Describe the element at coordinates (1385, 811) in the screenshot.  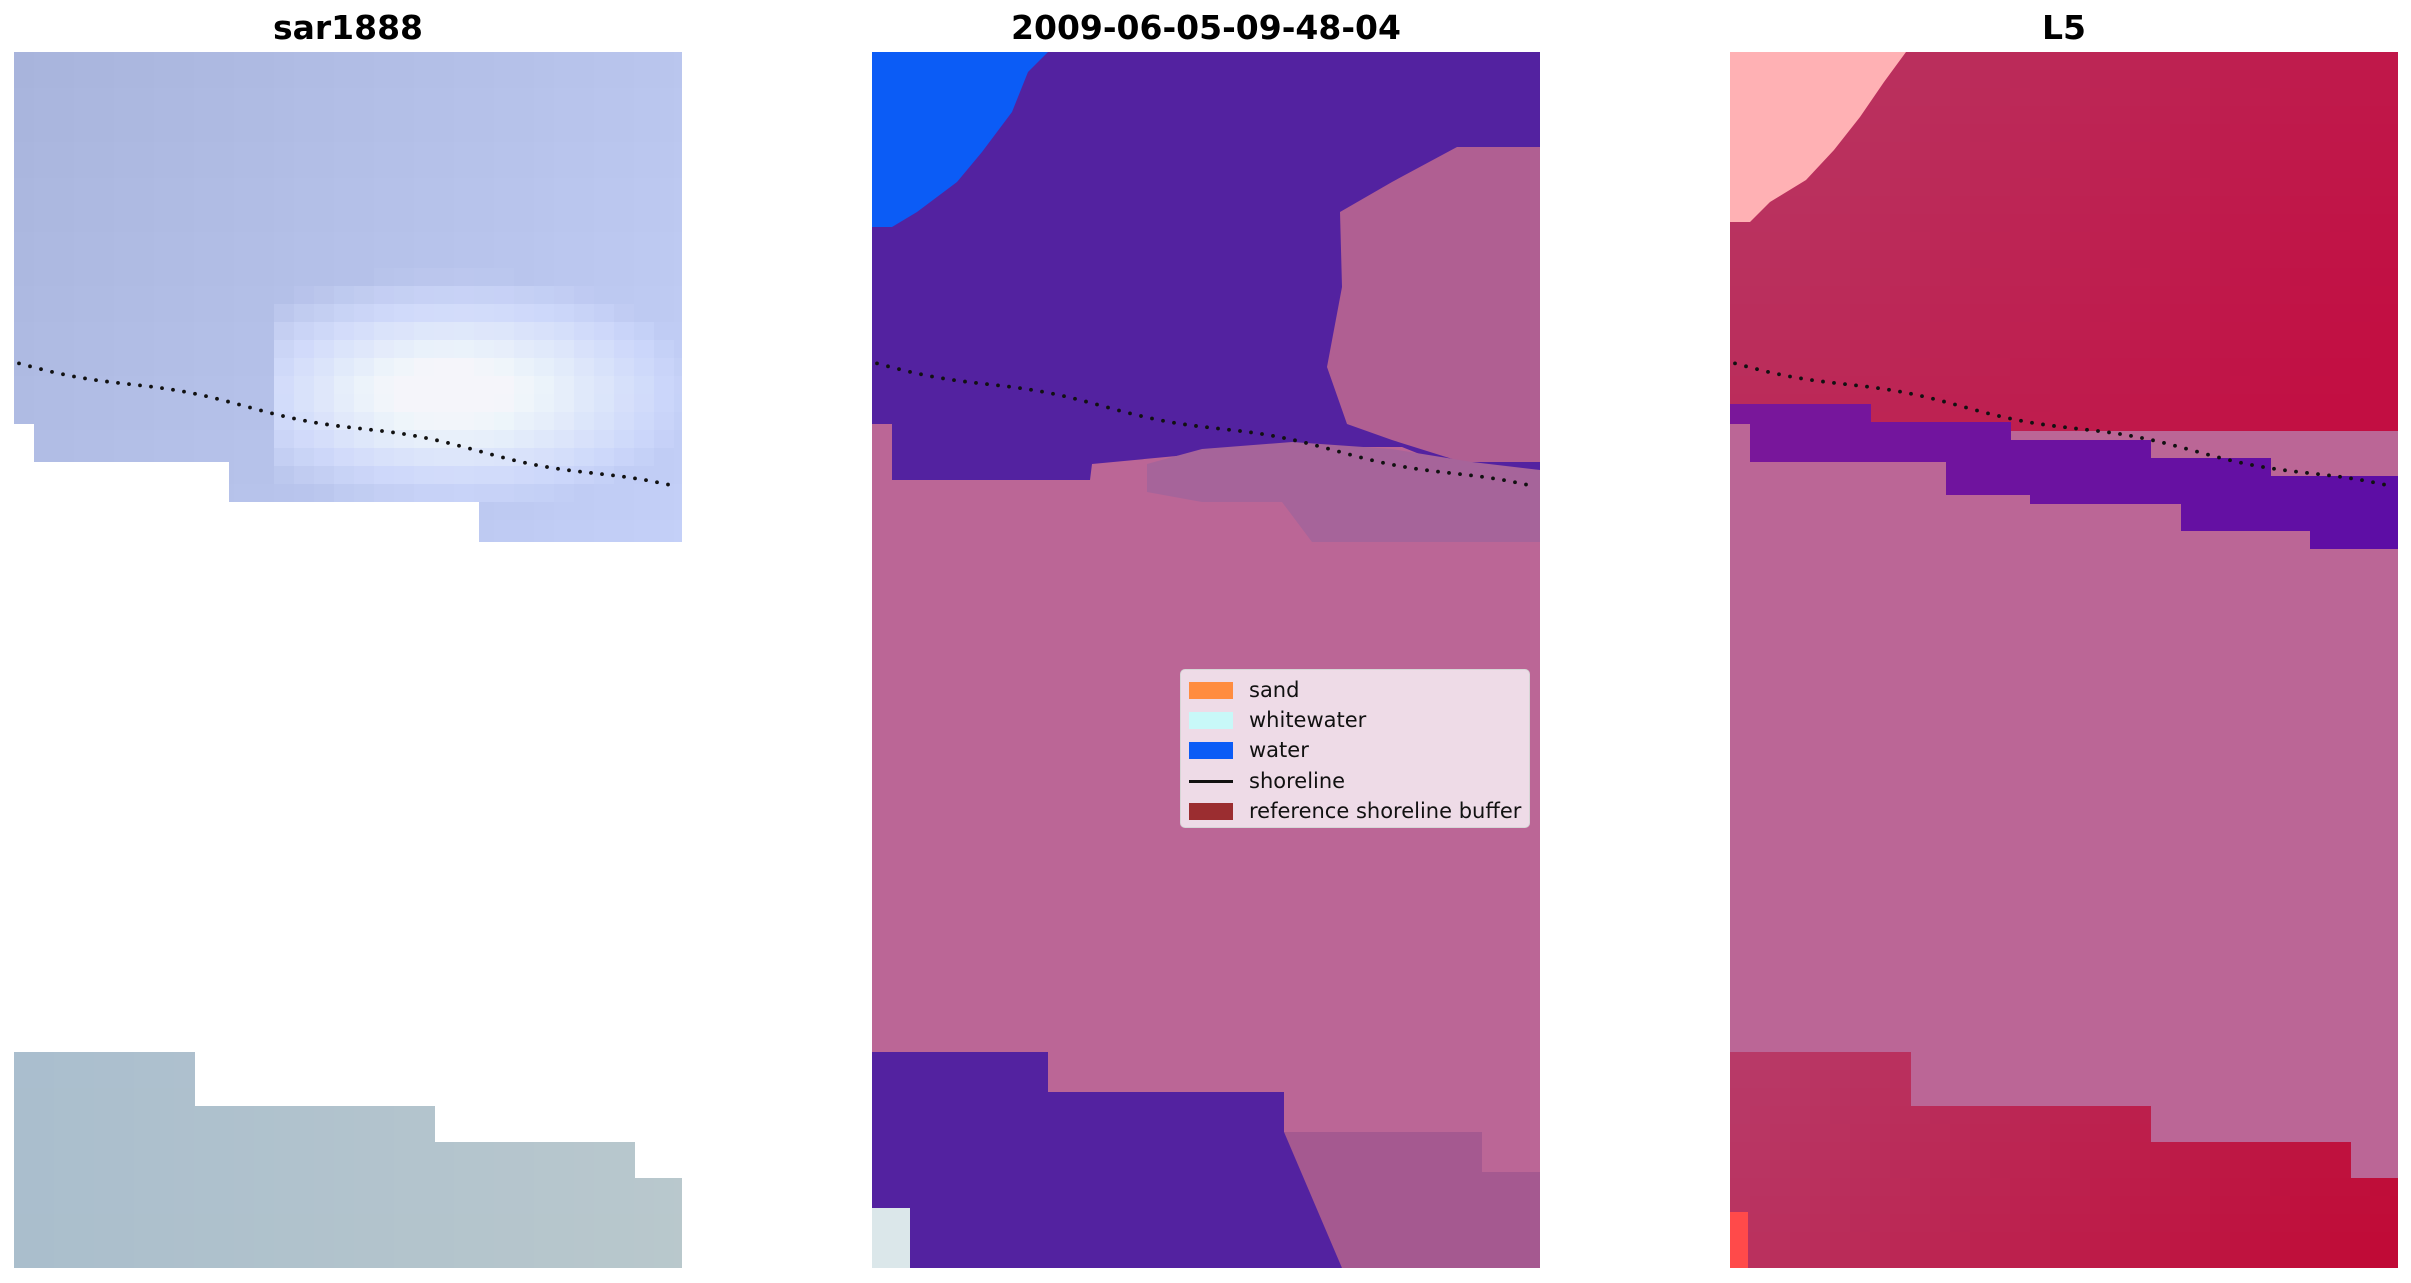
I see `legend-label-reference-shoreline-buffer: reference shoreline buffer` at that location.